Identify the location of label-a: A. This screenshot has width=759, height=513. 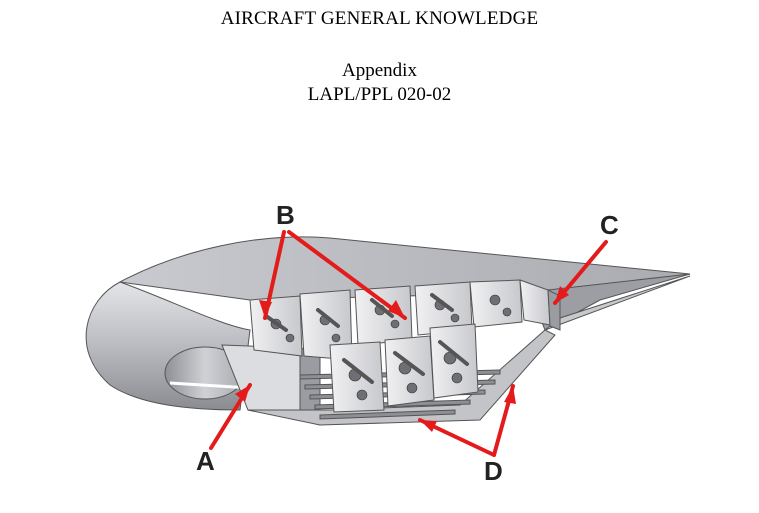
(205, 461).